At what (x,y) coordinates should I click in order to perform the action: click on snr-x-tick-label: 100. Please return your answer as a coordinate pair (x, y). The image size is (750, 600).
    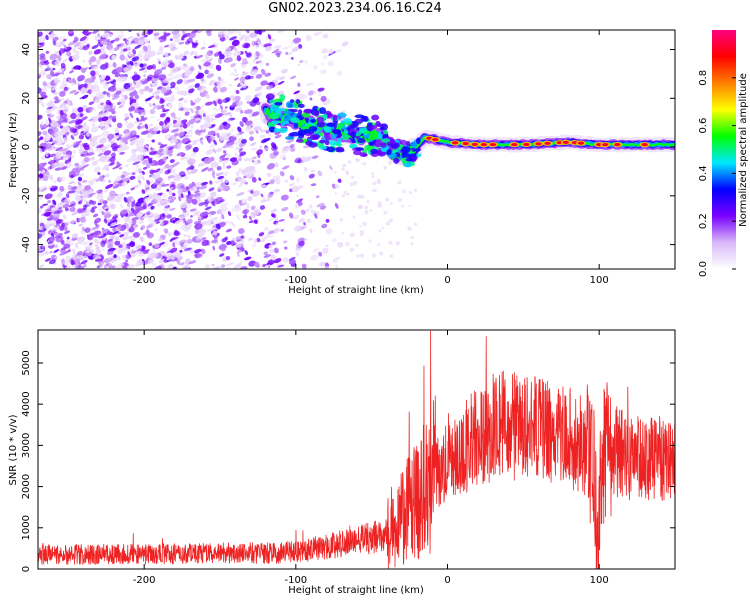
    Looking at the image, I should click on (599, 580).